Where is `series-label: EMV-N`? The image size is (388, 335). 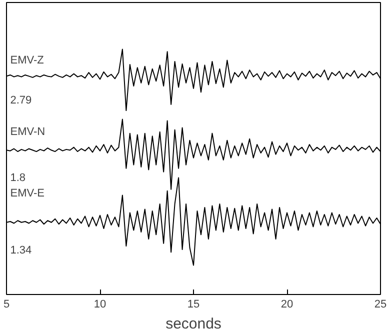 series-label: EMV-N is located at coordinates (28, 132).